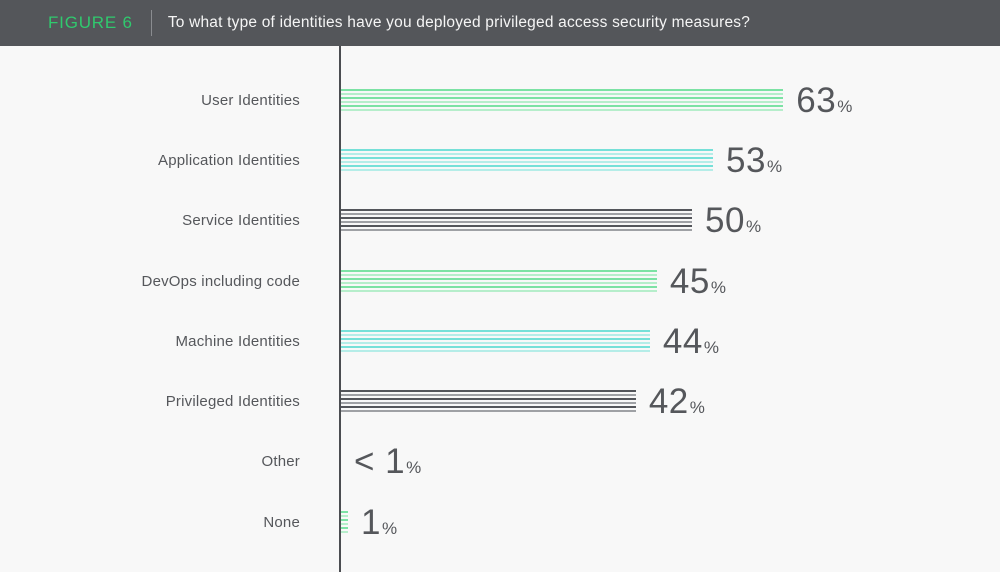 Image resolution: width=1000 pixels, height=572 pixels. What do you see at coordinates (689, 281) in the screenshot?
I see `value-number: 45` at bounding box center [689, 281].